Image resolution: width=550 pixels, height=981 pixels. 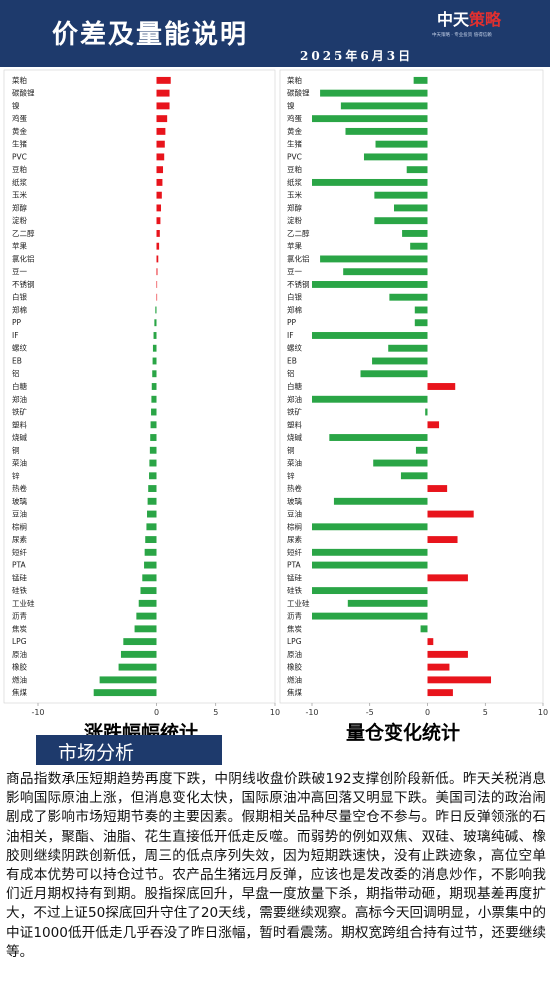 I want to click on x-tick-label: 10, so click(x=275, y=712).